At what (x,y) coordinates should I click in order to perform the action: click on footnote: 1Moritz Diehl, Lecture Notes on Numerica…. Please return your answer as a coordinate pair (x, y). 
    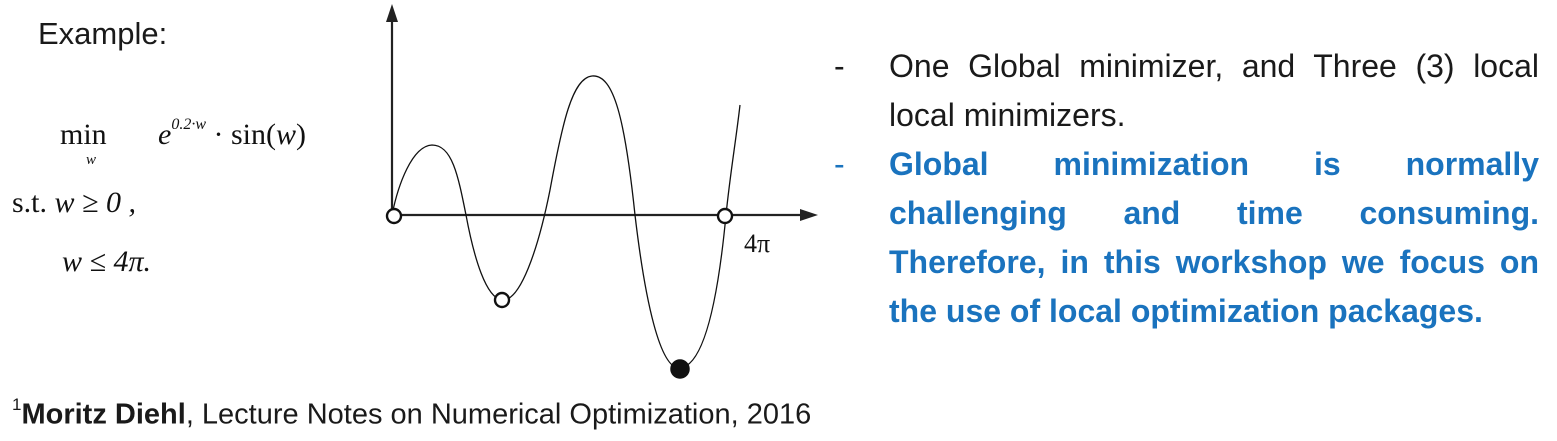
    Looking at the image, I should click on (412, 413).